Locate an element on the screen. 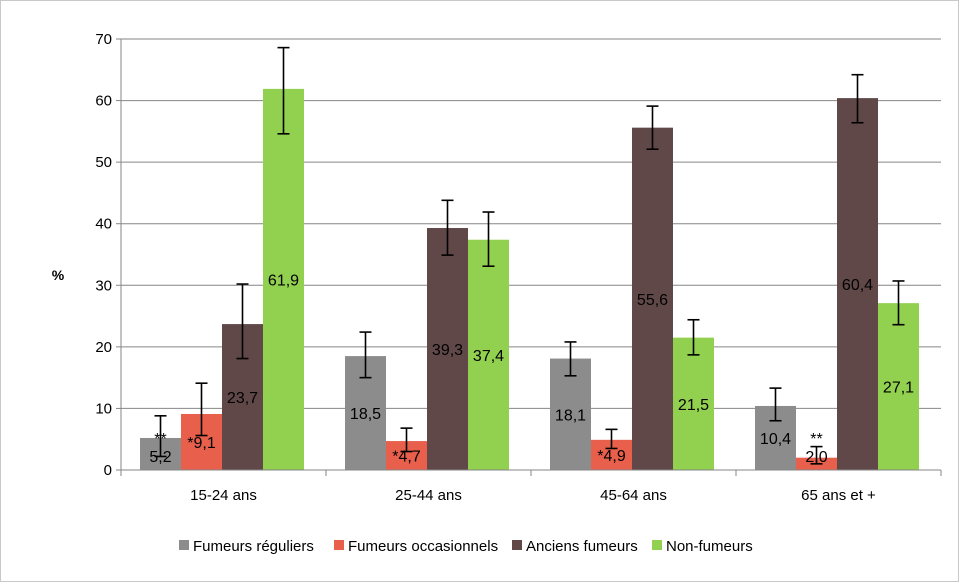 The height and width of the screenshot is (583, 959). data-label: 23,7 is located at coordinates (242, 398).